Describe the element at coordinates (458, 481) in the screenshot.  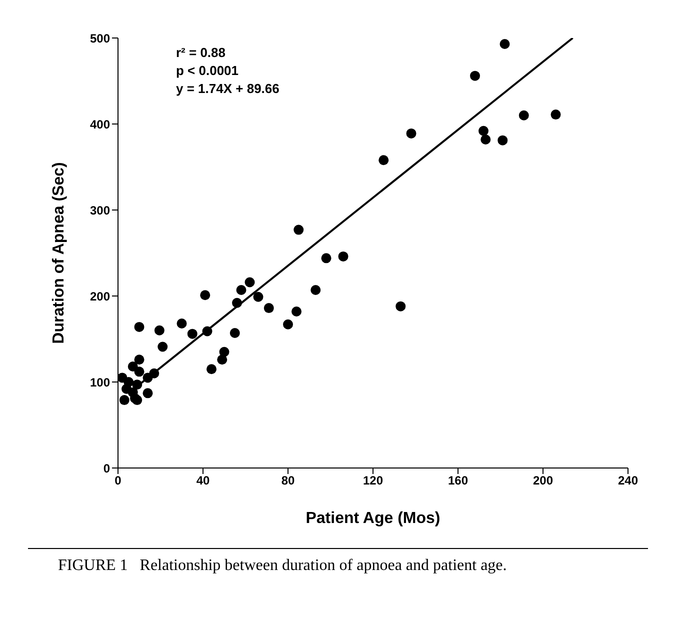
I see `x-tick-label: 160` at that location.